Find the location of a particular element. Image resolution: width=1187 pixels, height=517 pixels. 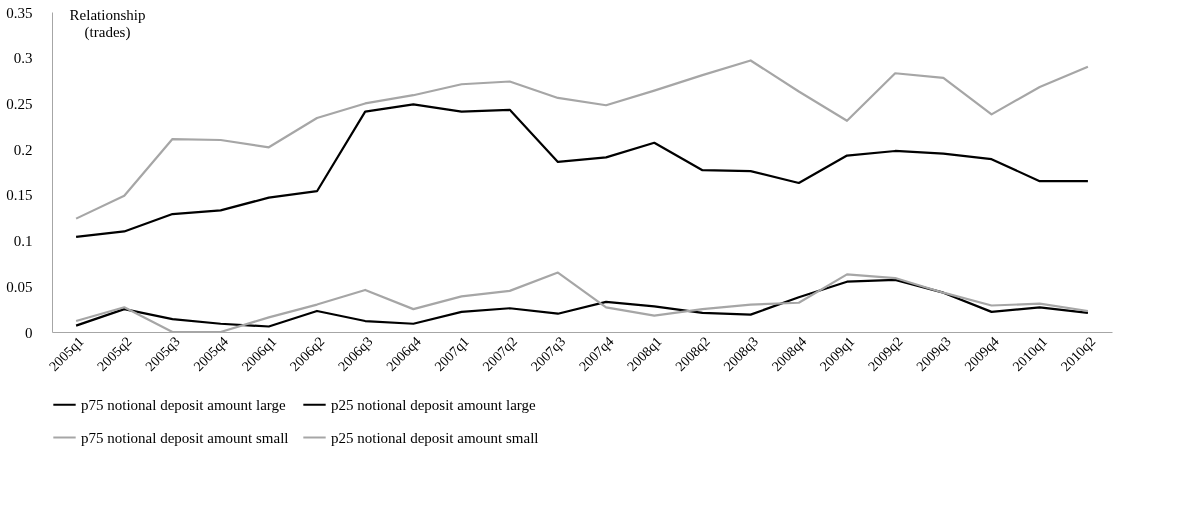

legend-label: p75 notional deposit amount large is located at coordinates (184, 404).